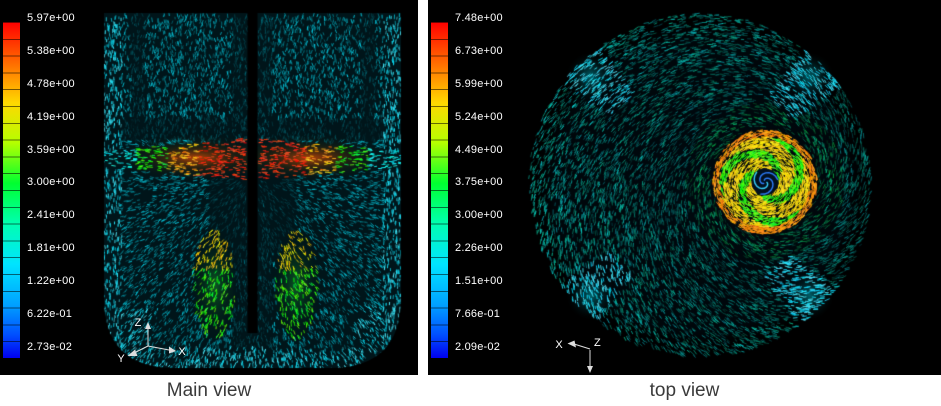 The width and height of the screenshot is (941, 406). What do you see at coordinates (479, 149) in the screenshot?
I see `legend-tick: 4.49e+00` at bounding box center [479, 149].